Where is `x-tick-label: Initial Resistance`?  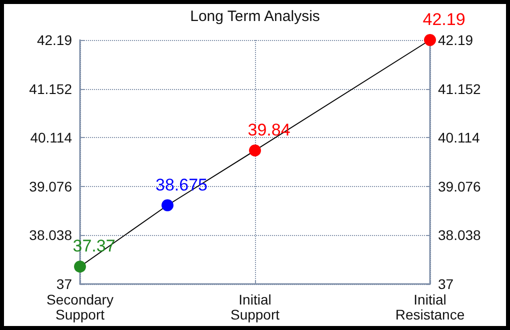 x-tick-label: Initial Resistance is located at coordinates (430, 307).